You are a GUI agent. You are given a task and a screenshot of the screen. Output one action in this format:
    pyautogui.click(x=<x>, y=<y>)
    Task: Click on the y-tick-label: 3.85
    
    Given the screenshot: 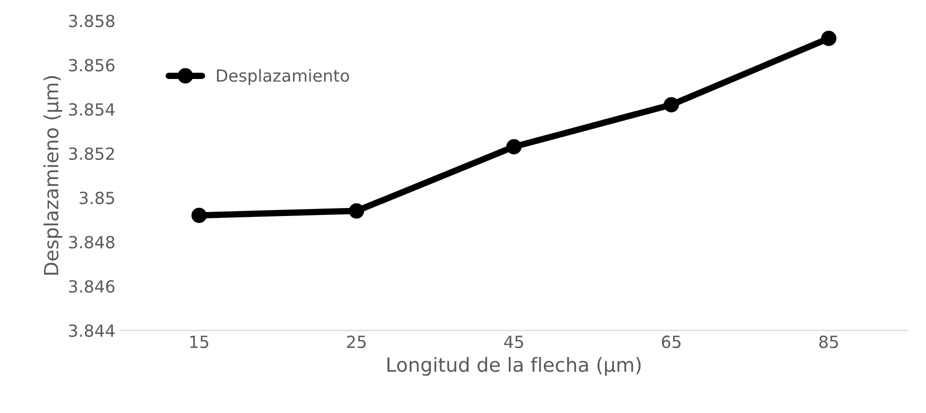 What is the action you would take?
    pyautogui.click(x=97, y=198)
    